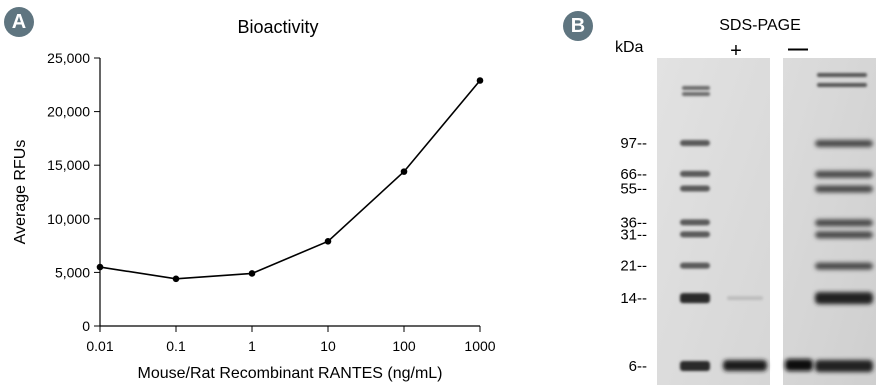  What do you see at coordinates (633, 174) in the screenshot?
I see `marker-label: 66--` at bounding box center [633, 174].